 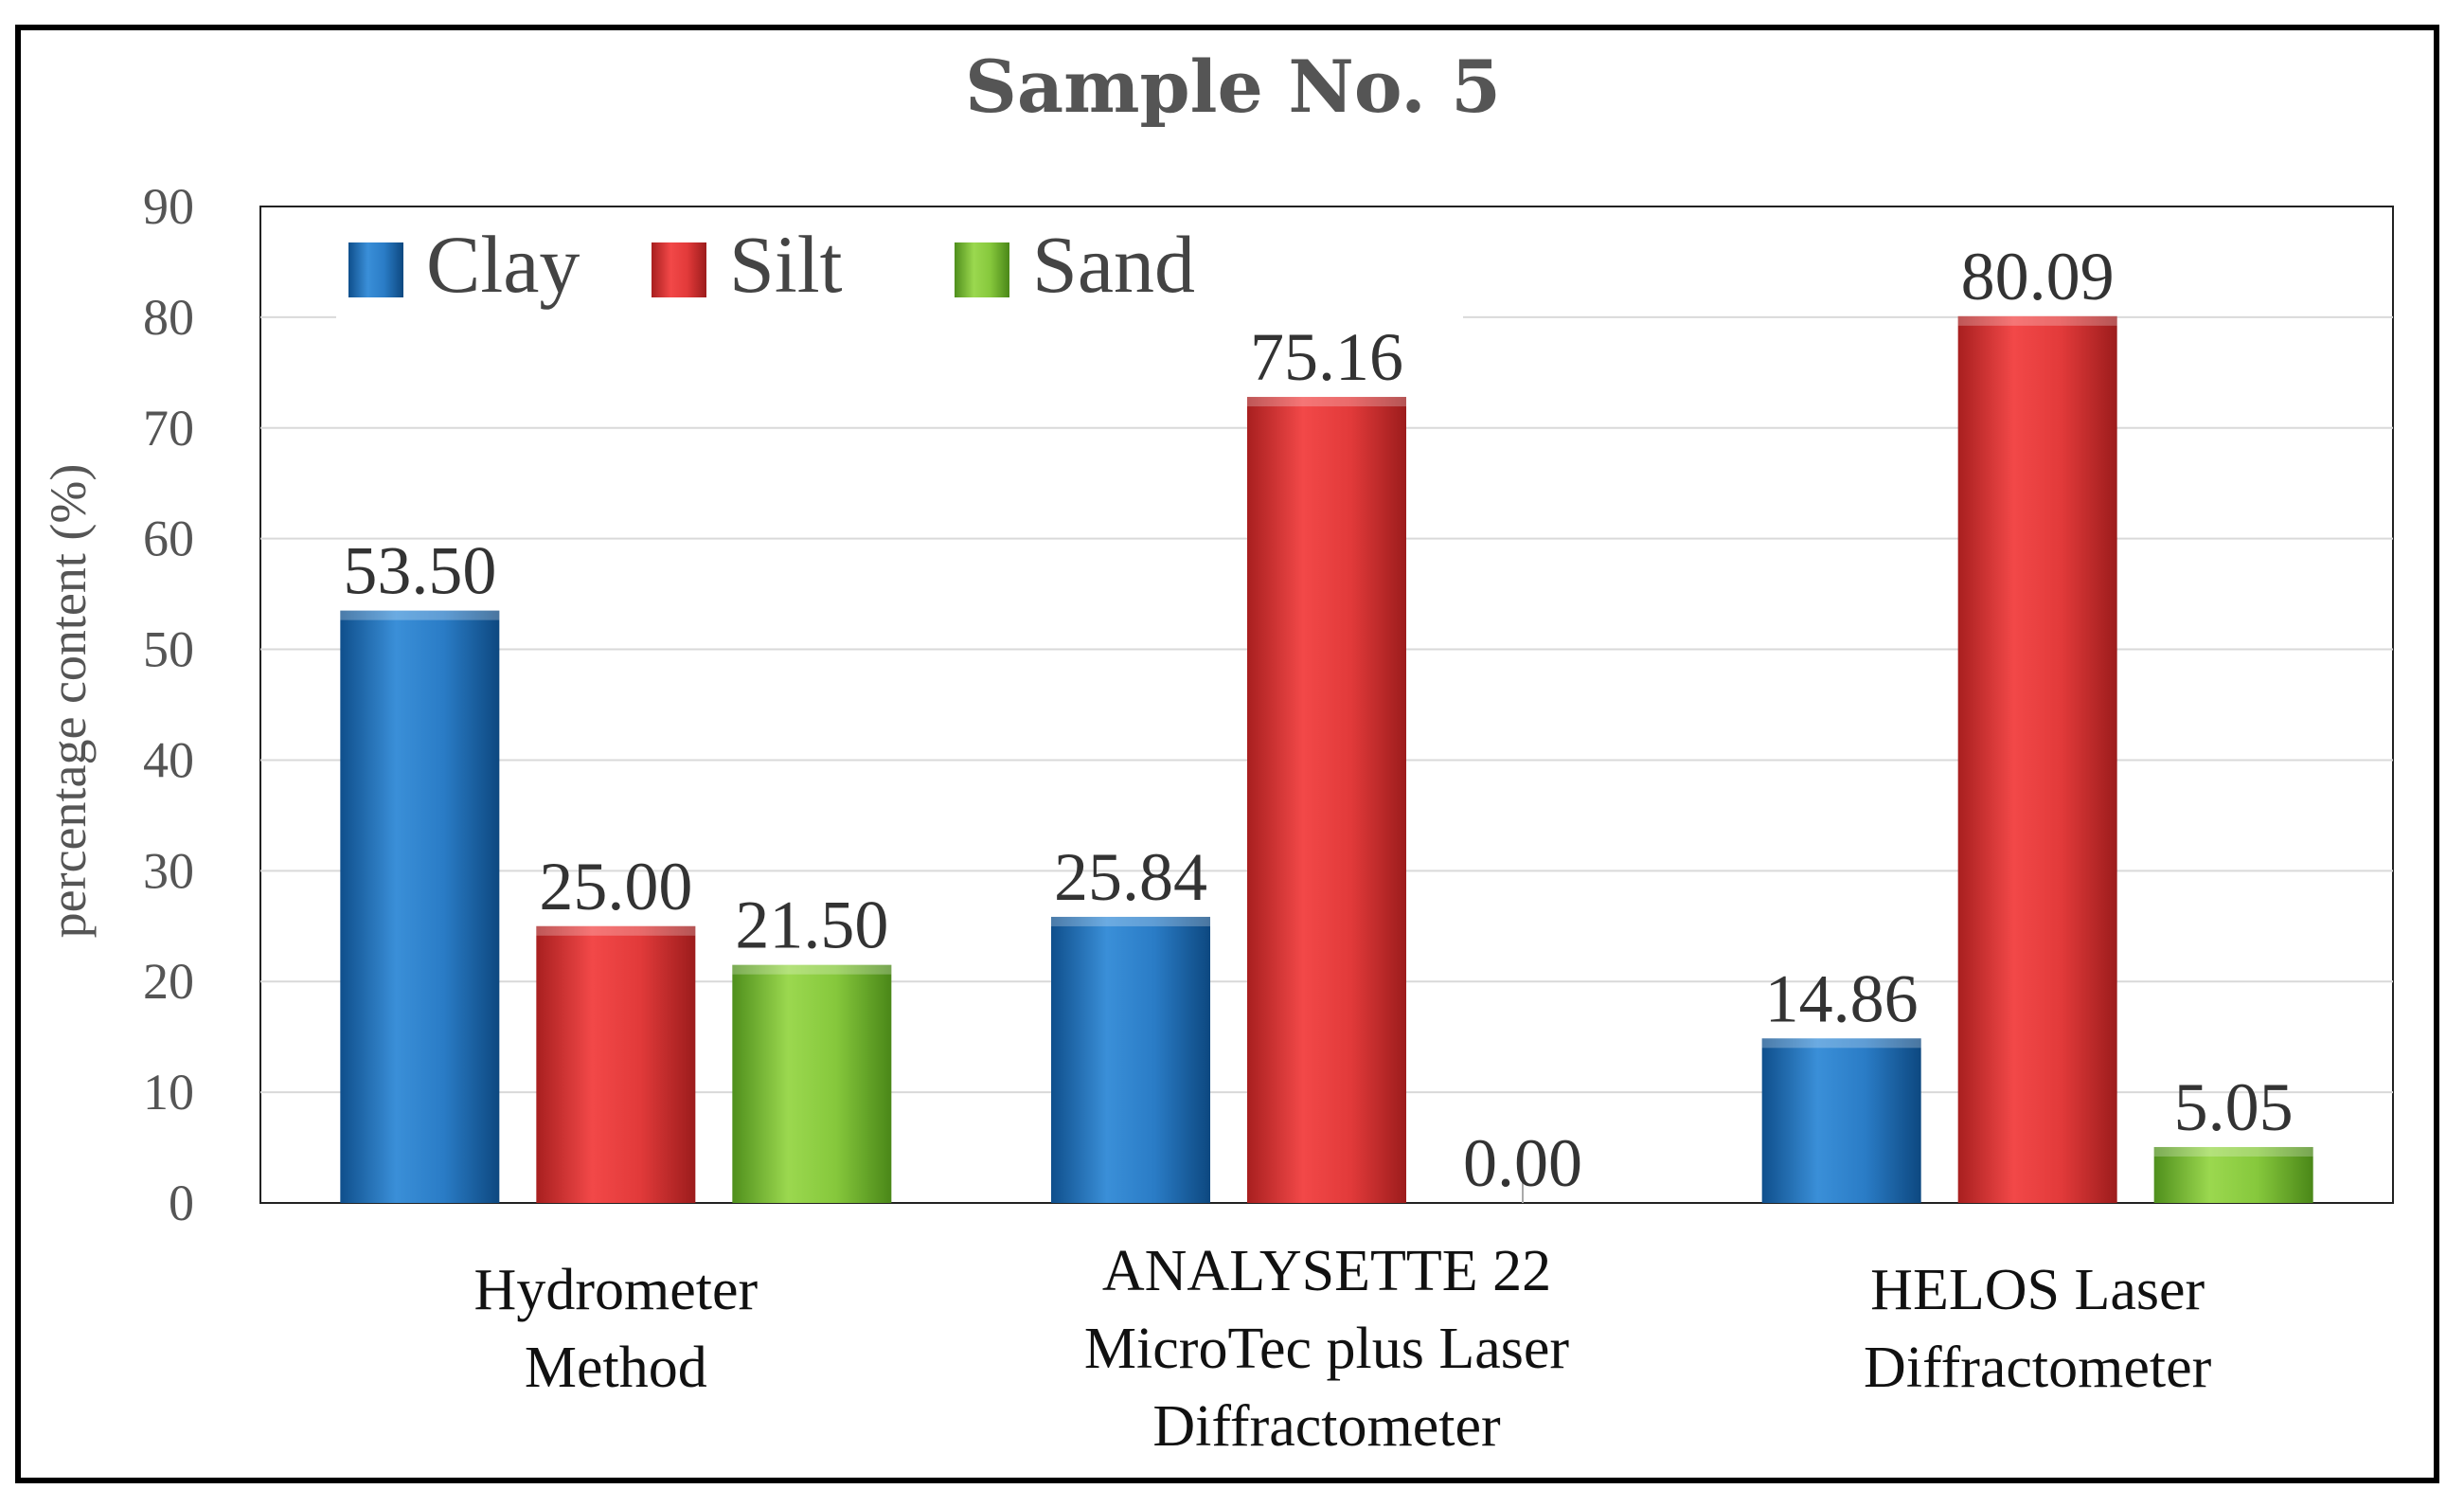 I want to click on x-category-label: MicroTec plus Laser, so click(x=1326, y=1349).